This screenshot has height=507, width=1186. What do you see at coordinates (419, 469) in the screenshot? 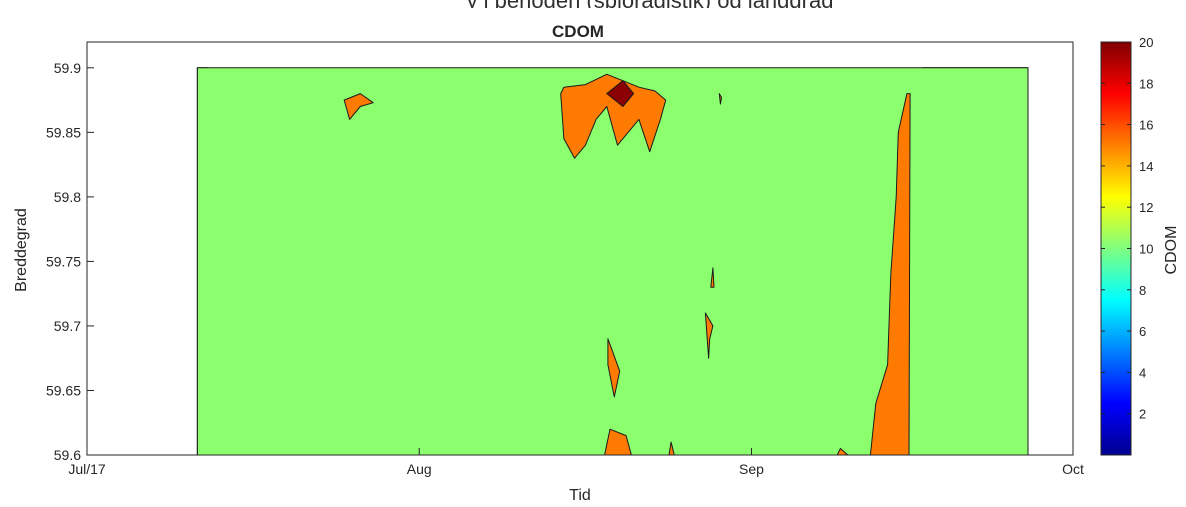
I see `x-tick-label: Aug` at bounding box center [419, 469].